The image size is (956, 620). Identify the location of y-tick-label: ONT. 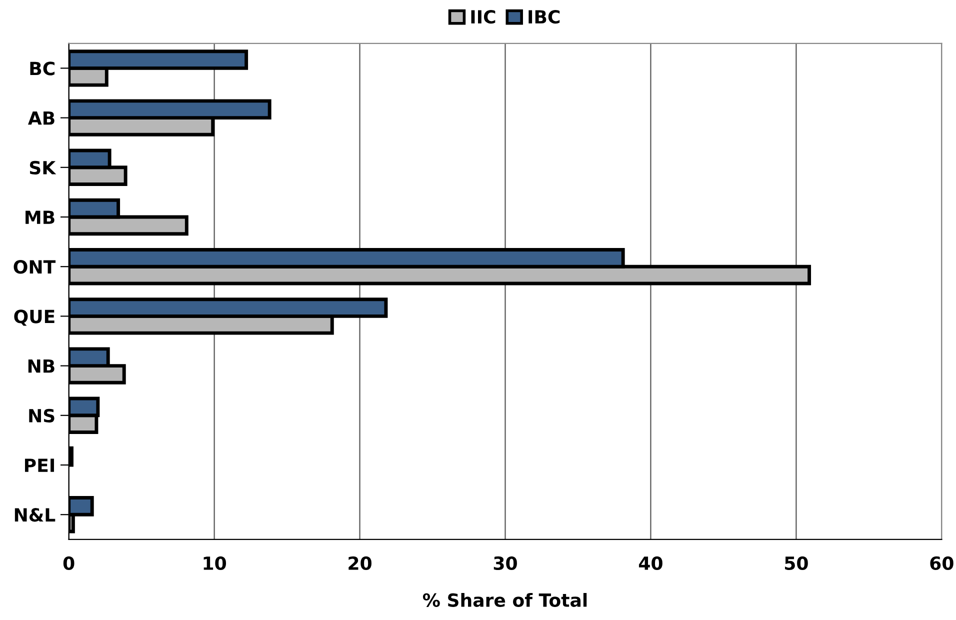
(35, 267).